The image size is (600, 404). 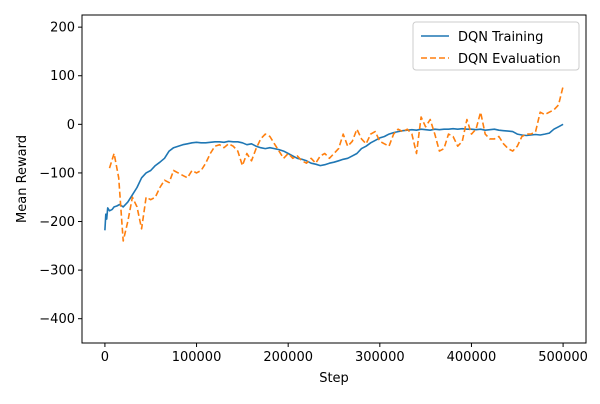 I want to click on x-tick-label: 500000, so click(x=563, y=357).